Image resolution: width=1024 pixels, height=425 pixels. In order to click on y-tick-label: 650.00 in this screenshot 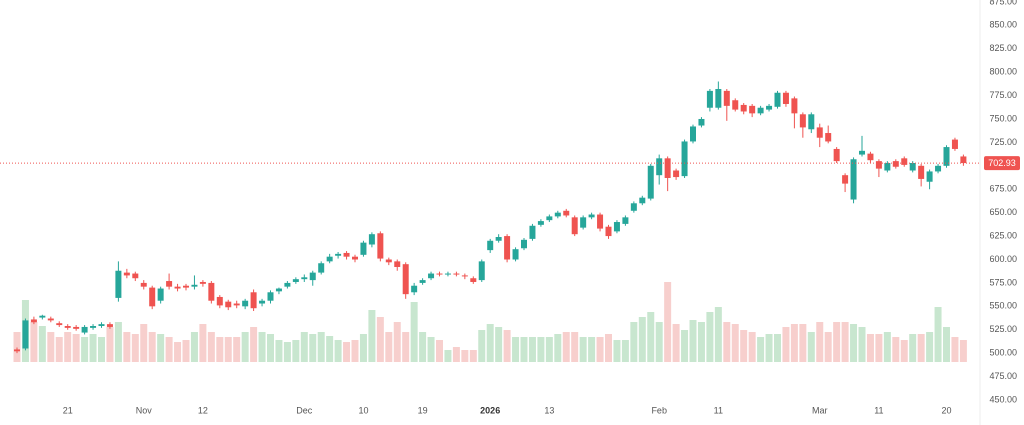, I will do `click(1003, 212)`.